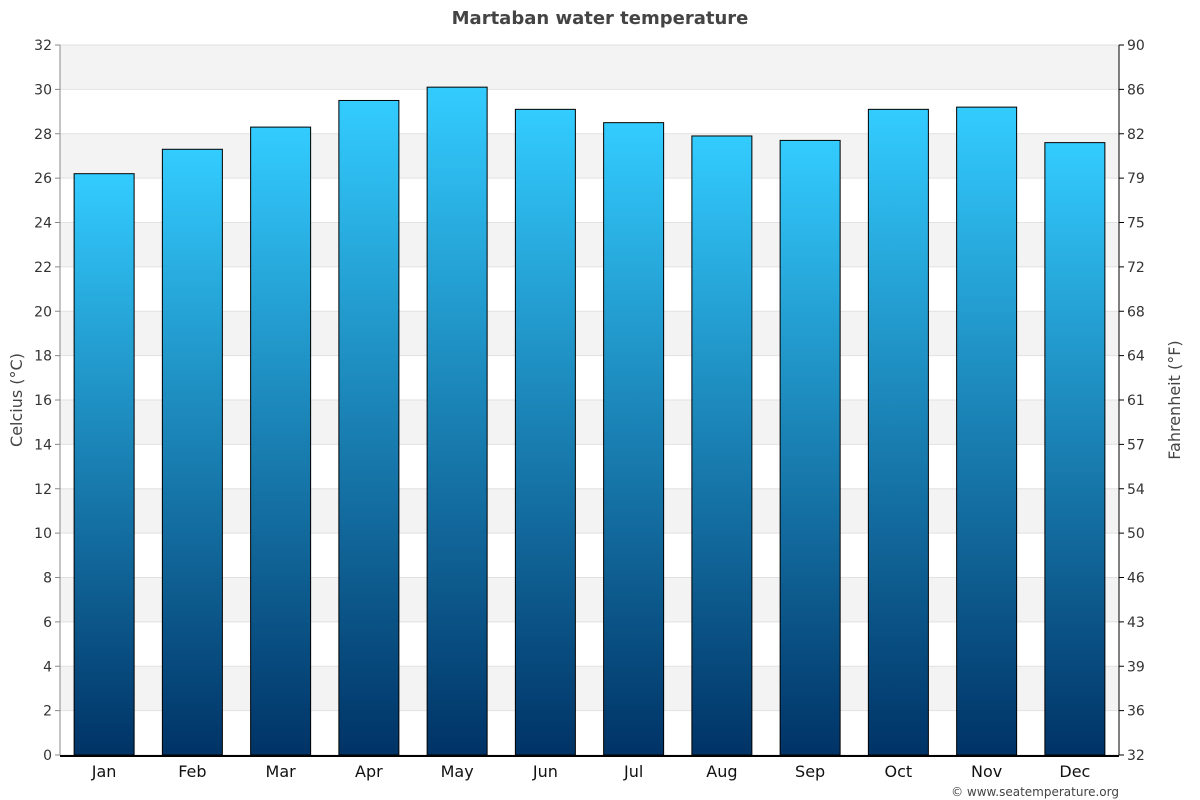 This screenshot has width=1200, height=800. Describe the element at coordinates (1136, 756) in the screenshot. I see `y-tick-label-right: 32` at that location.